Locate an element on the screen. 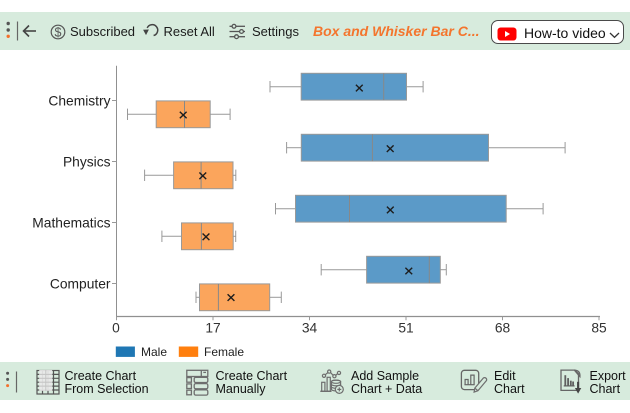 Image resolution: width=630 pixels, height=413 pixels. svg-text: 0 is located at coordinates (116, 328).